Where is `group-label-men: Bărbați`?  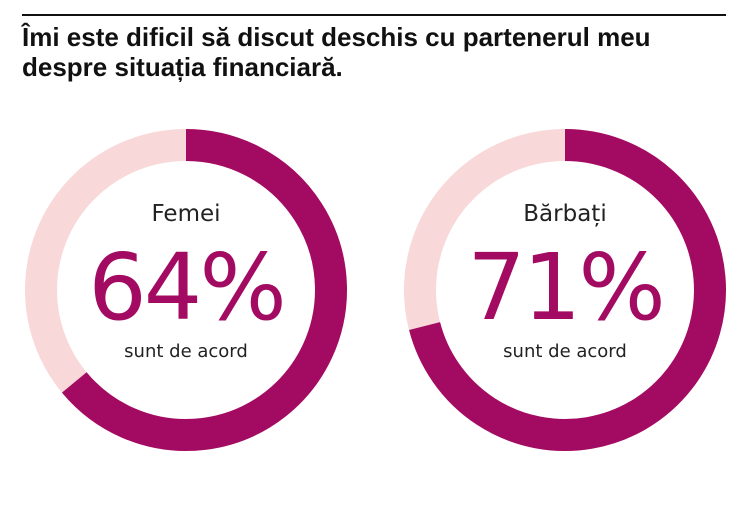
group-label-men: Bărbați is located at coordinates (565, 214).